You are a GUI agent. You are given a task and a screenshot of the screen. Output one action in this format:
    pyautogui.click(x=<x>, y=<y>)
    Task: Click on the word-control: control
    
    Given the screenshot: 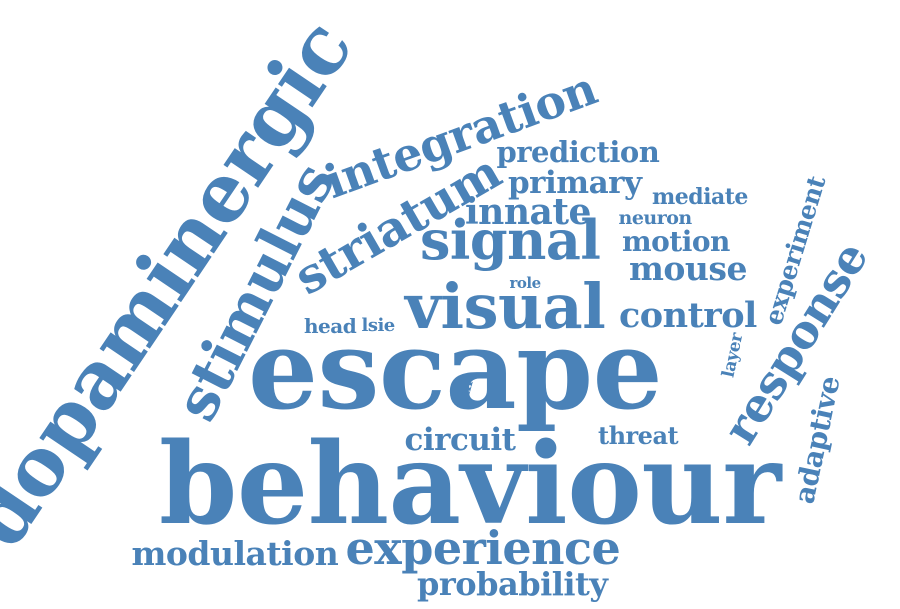 What is the action you would take?
    pyautogui.click(x=688, y=315)
    